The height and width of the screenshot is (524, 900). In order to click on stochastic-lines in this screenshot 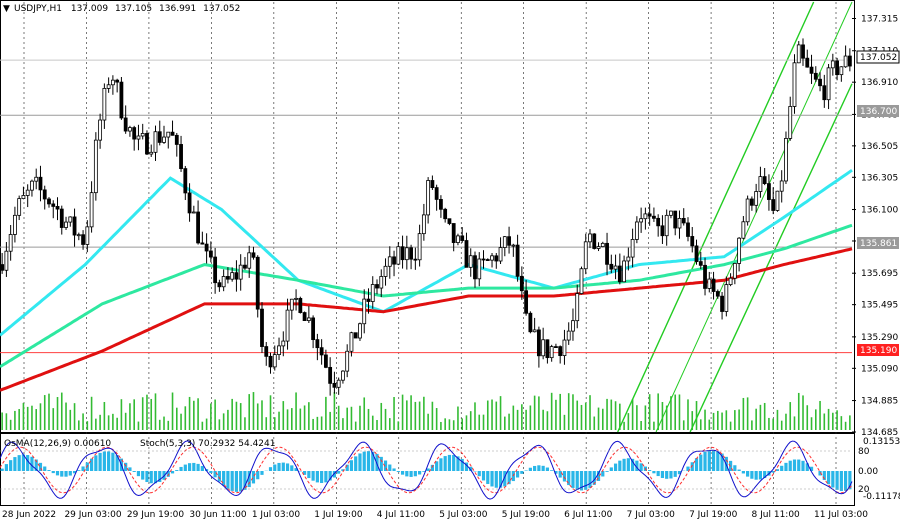, I will do `click(426, 470)`.